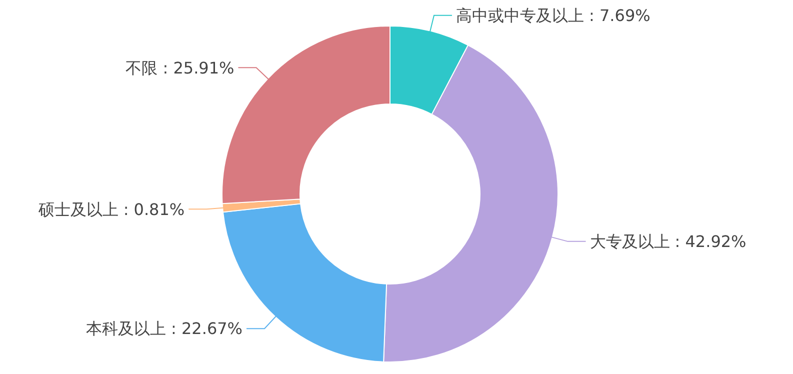  What do you see at coordinates (630, 242) in the screenshot?
I see `slice-label: 大专及以上` at bounding box center [630, 242].